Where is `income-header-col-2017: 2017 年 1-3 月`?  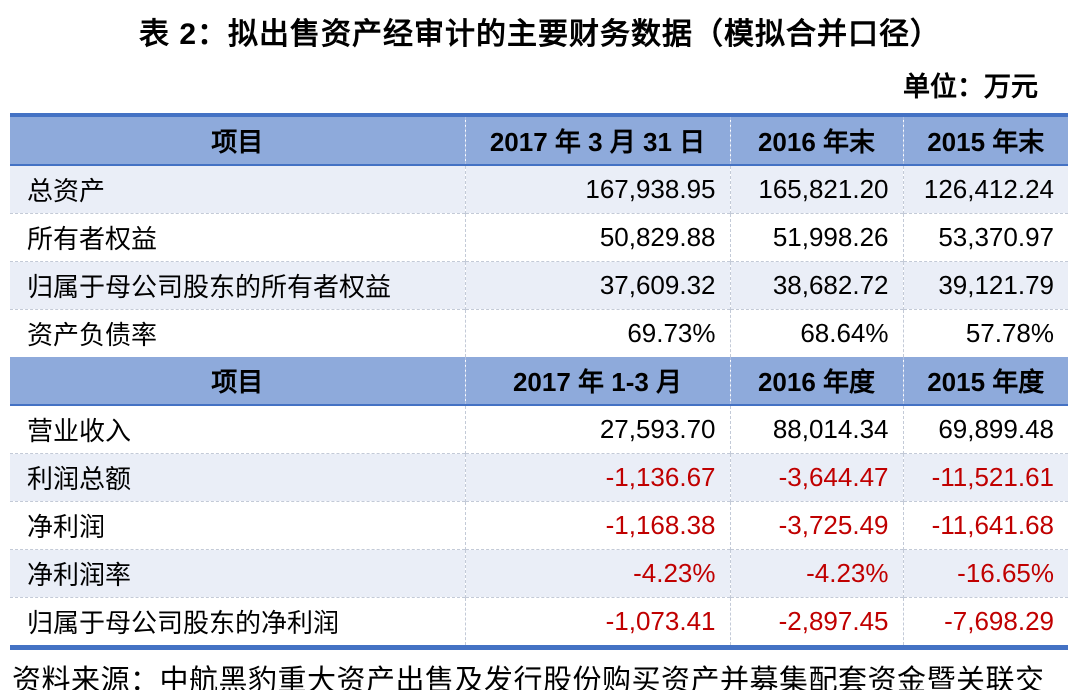 income-header-col-2017: 2017 年 1-3 月 is located at coordinates (597, 381).